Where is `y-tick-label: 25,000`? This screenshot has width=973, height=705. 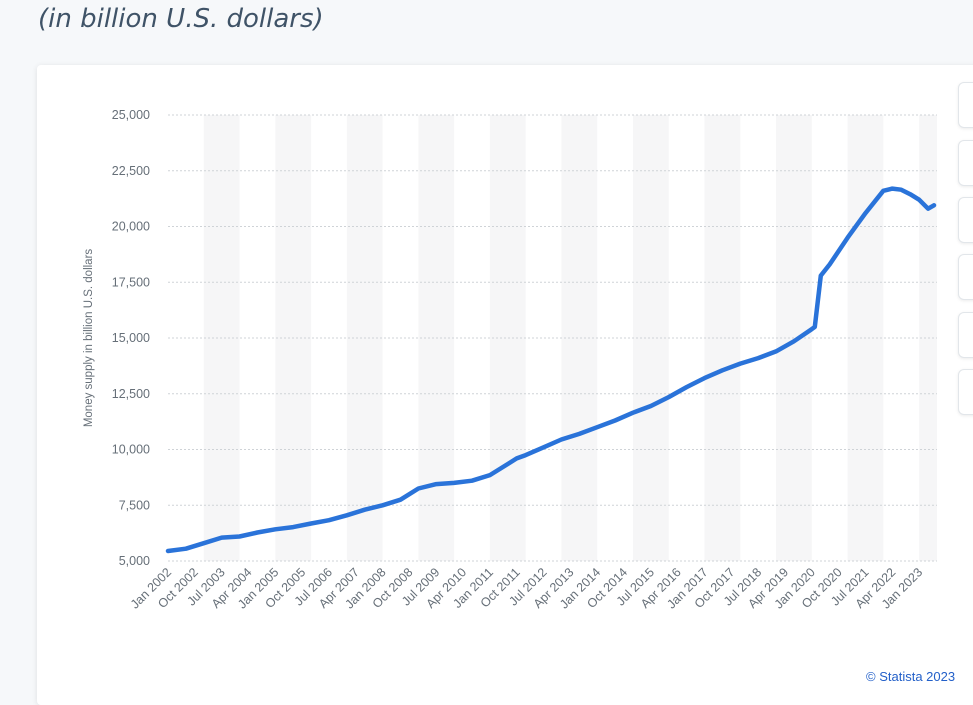
y-tick-label: 25,000 is located at coordinates (131, 115).